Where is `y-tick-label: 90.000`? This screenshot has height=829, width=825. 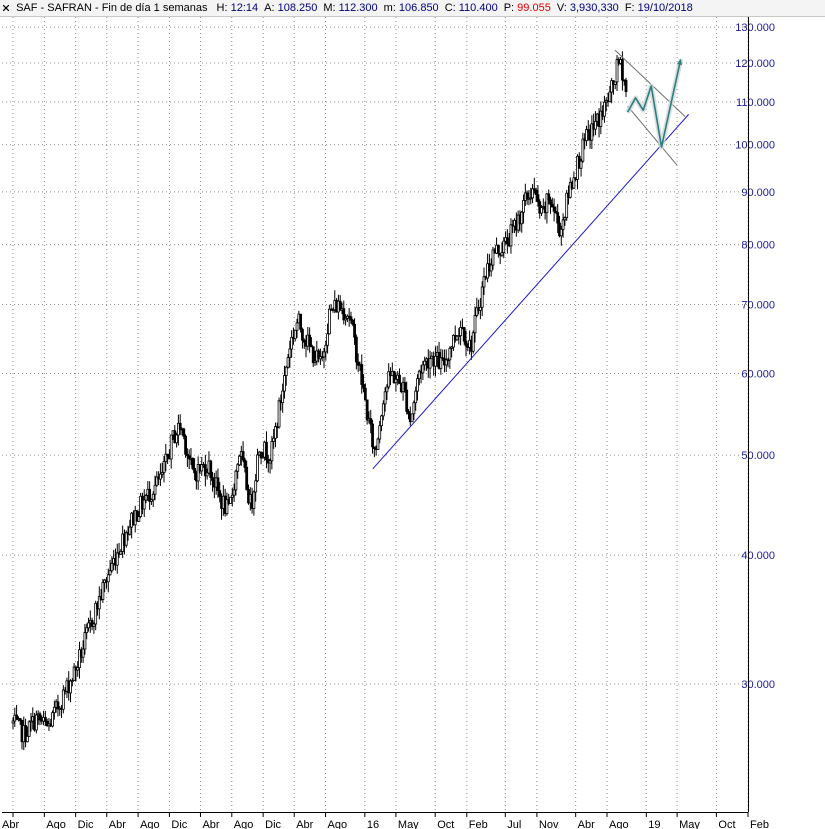
y-tick-label: 90.000 is located at coordinates (758, 193).